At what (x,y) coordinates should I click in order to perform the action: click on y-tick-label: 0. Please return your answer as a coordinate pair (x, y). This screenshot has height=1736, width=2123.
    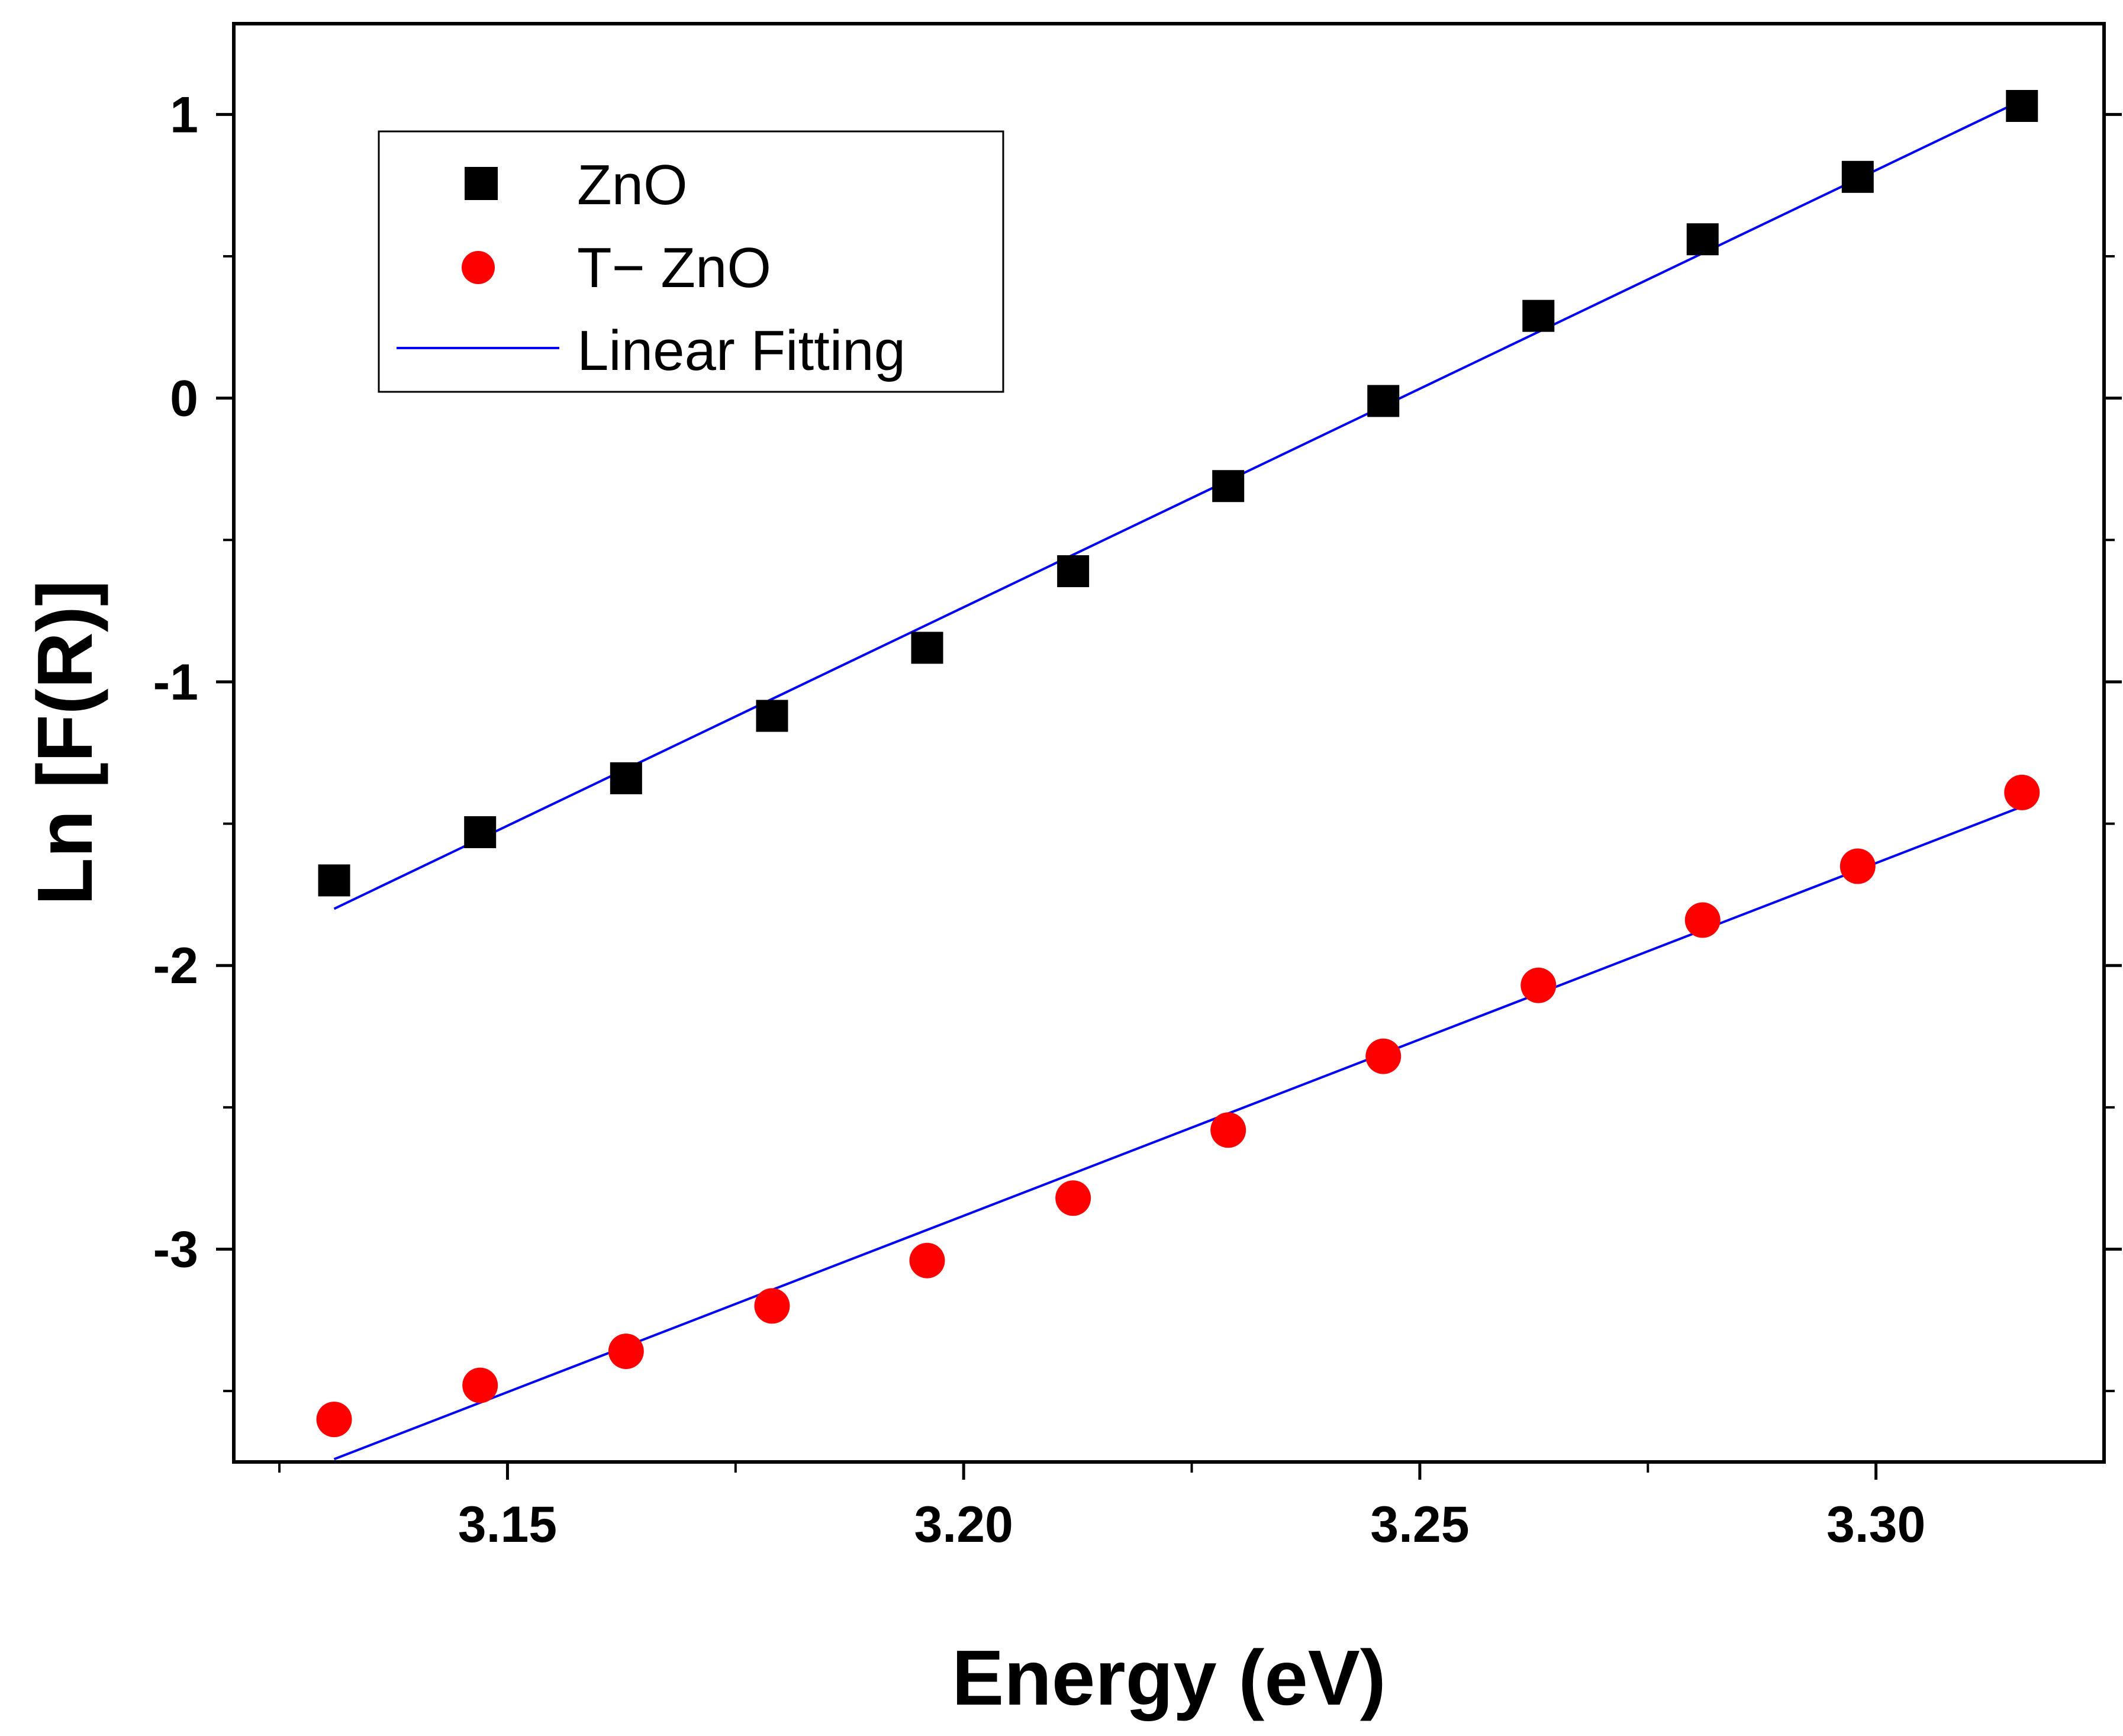
    Looking at the image, I should click on (184, 399).